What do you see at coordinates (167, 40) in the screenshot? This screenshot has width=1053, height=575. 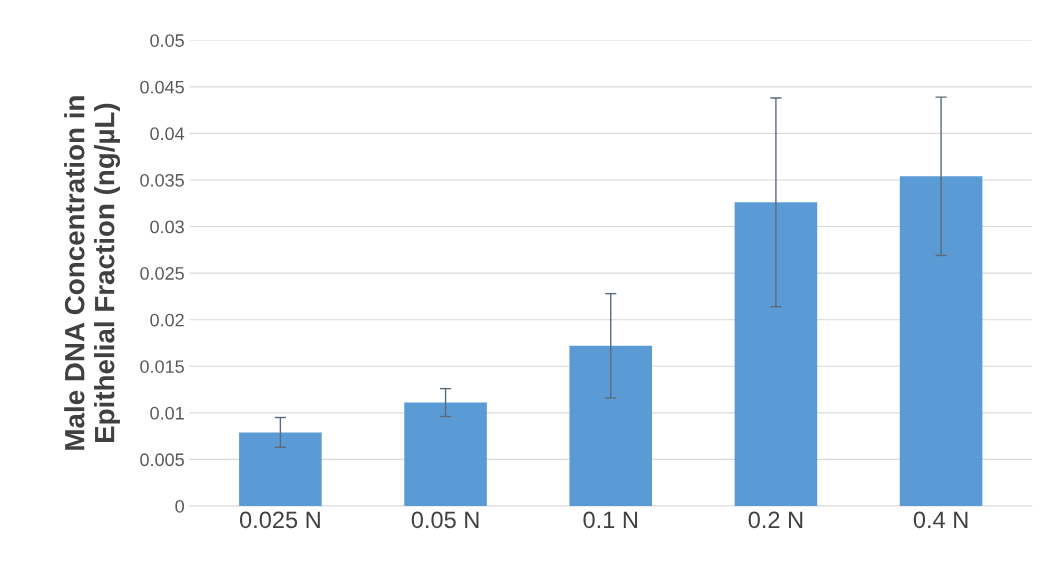 I see `y-tick-label: 0.05` at bounding box center [167, 40].